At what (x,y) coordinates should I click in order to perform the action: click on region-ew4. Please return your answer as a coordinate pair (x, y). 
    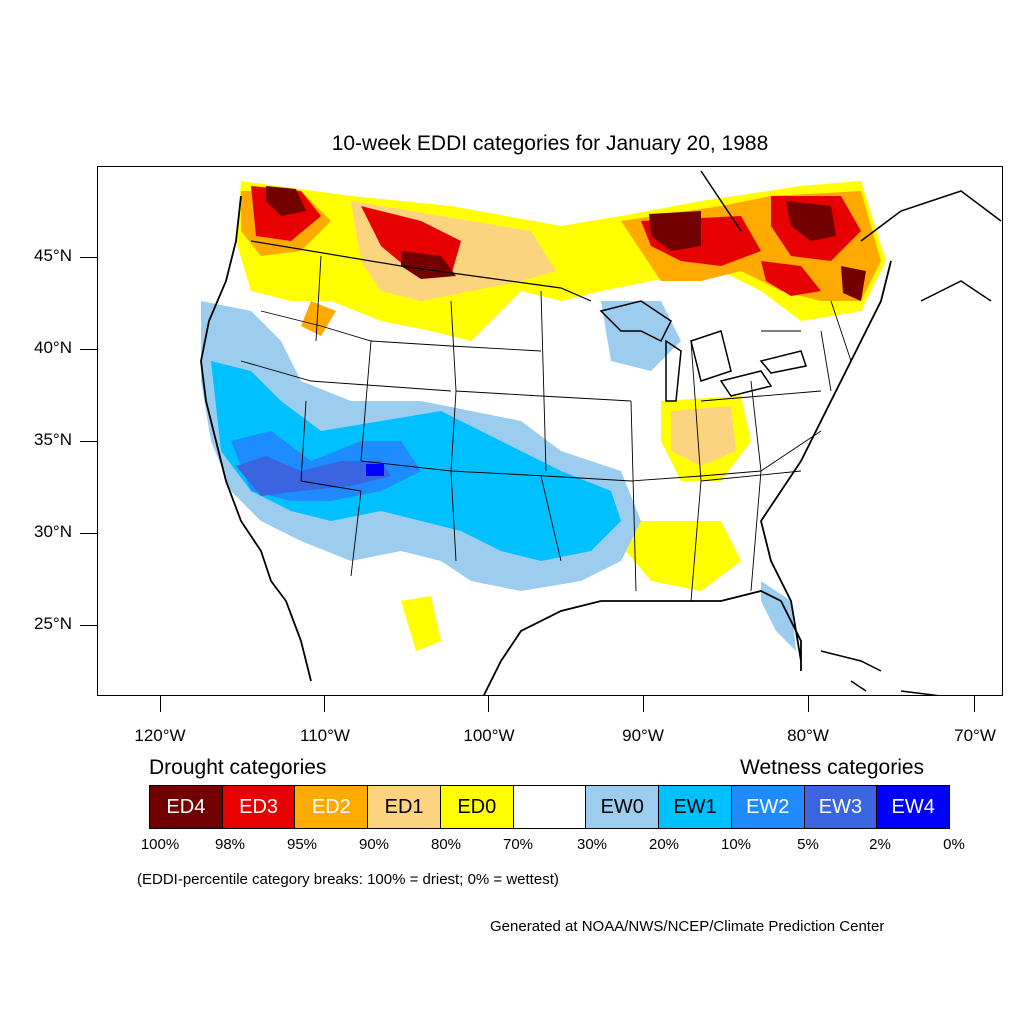
    Looking at the image, I should click on (375, 470).